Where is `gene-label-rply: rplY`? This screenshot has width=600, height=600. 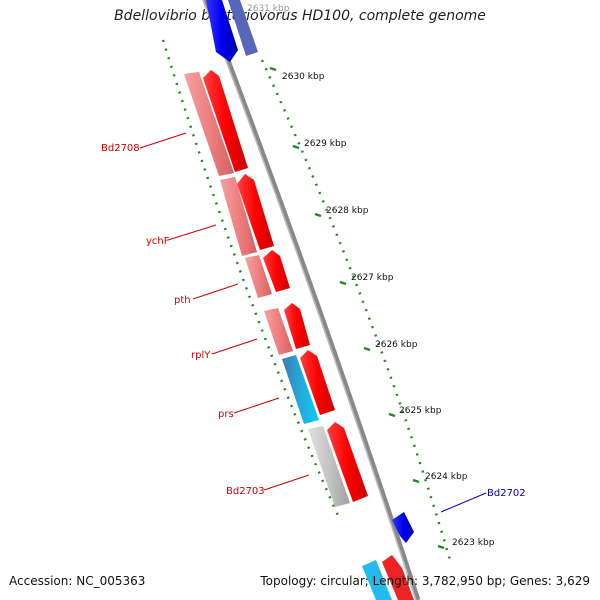
gene-label-rply: rplY is located at coordinates (201, 355).